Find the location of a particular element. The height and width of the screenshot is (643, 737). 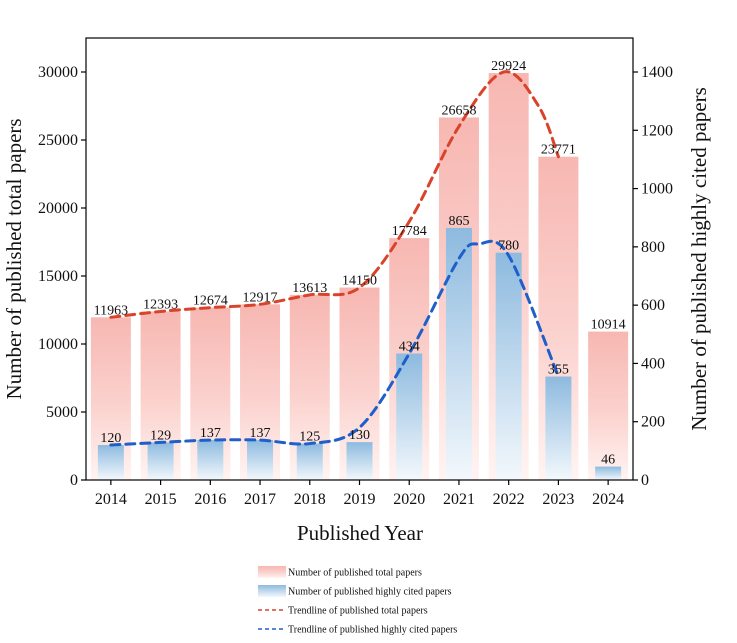

x-axis-title: Published Year is located at coordinates (360, 533).